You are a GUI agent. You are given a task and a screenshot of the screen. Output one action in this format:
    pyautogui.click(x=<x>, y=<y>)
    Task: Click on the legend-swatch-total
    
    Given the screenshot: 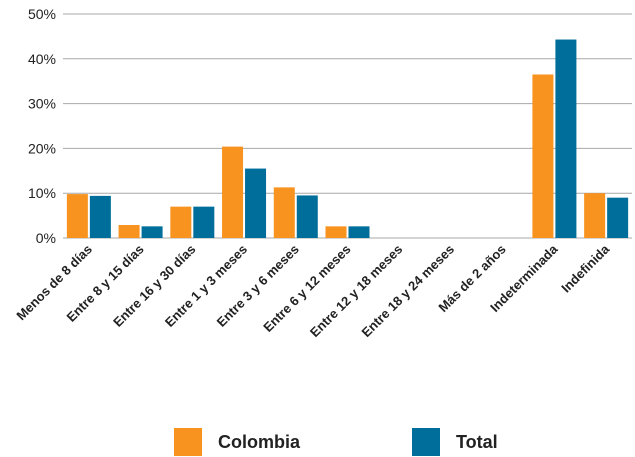 What is the action you would take?
    pyautogui.click(x=426, y=442)
    